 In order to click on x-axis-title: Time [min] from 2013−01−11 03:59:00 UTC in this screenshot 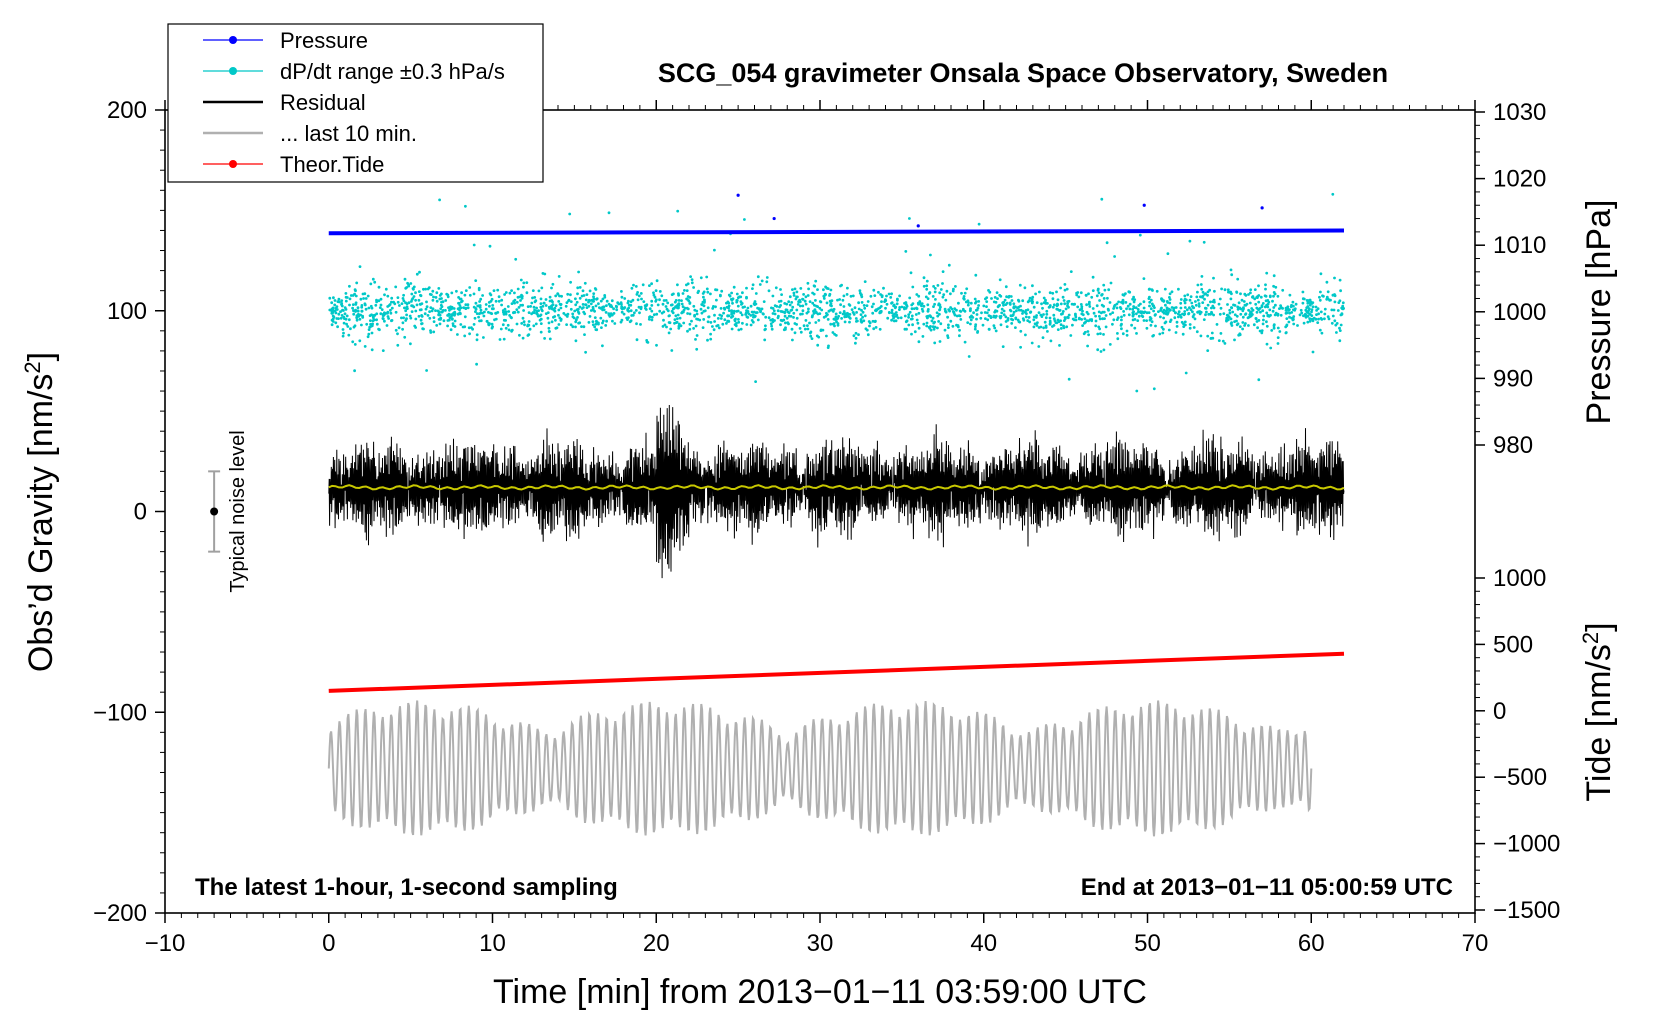, I will do `click(820, 992)`.